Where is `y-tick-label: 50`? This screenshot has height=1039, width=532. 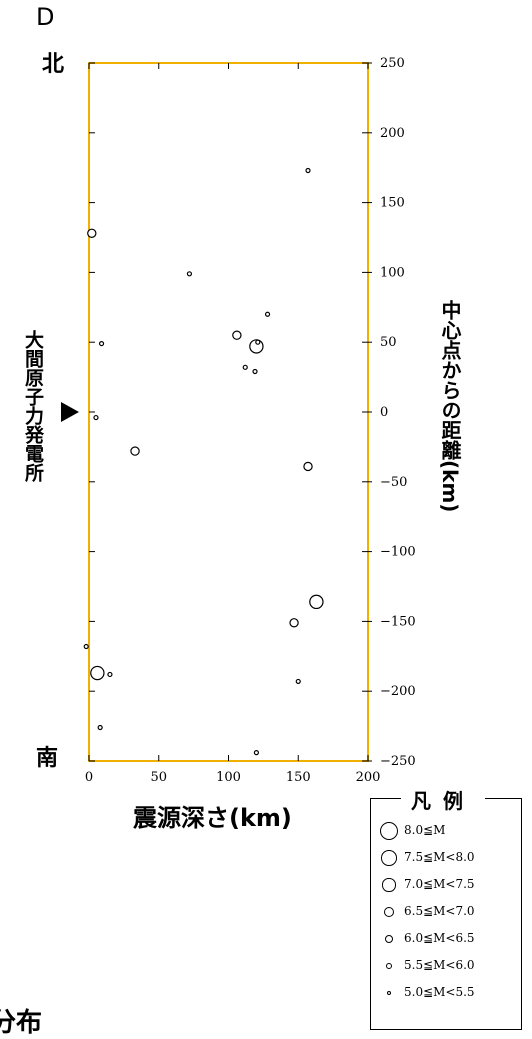
y-tick-label: 50 is located at coordinates (388, 342).